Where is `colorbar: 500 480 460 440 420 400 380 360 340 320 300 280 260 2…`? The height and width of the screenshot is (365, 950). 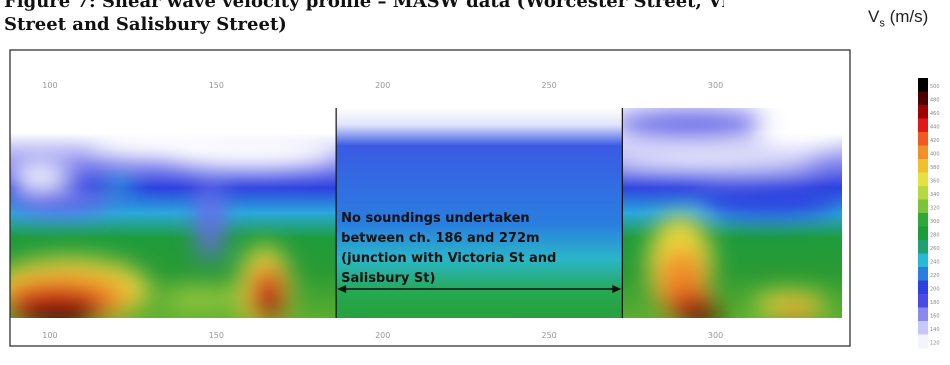 colorbar: 500 480 460 440 420 400 380 360 340 320 300 280 260 2… is located at coordinates (929, 213).